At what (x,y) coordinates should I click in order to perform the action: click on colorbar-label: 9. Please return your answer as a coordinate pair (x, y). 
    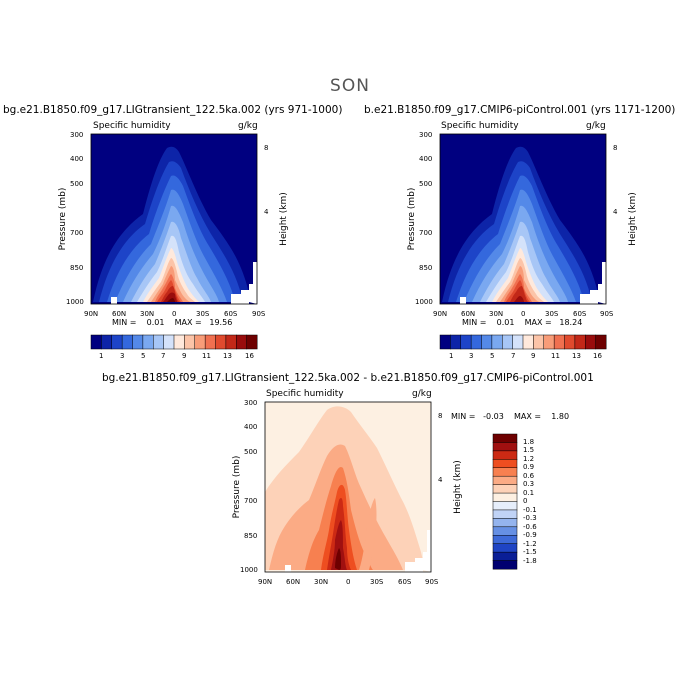
    Looking at the image, I should click on (184, 356).